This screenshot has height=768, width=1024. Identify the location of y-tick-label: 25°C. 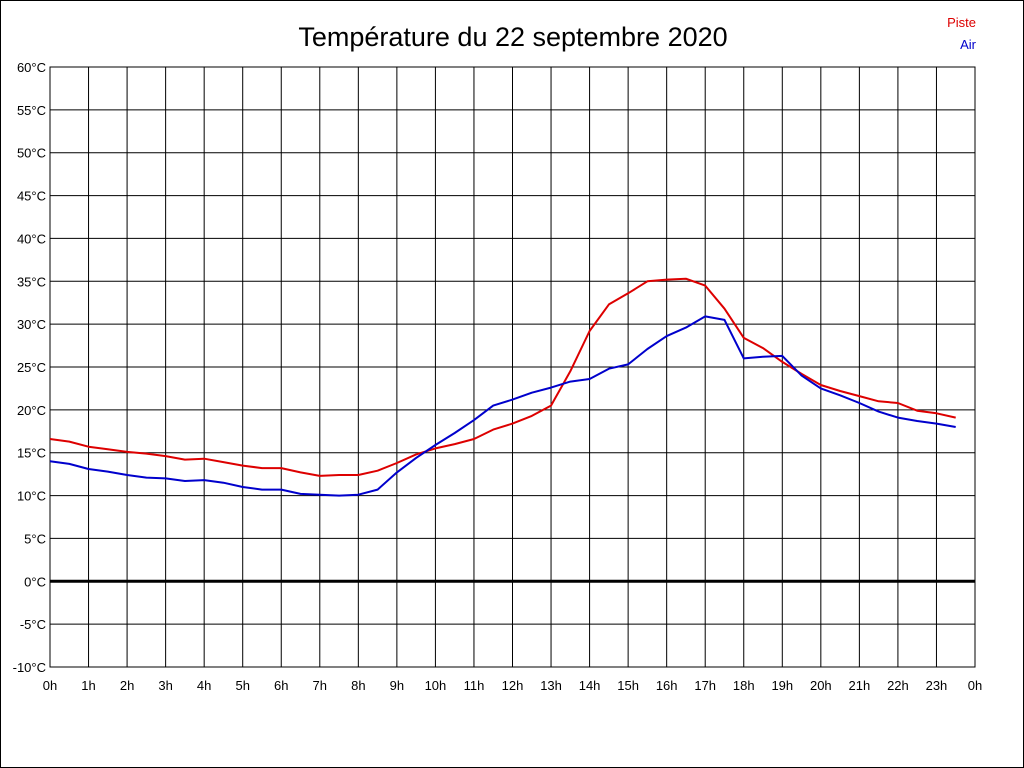
(31, 367).